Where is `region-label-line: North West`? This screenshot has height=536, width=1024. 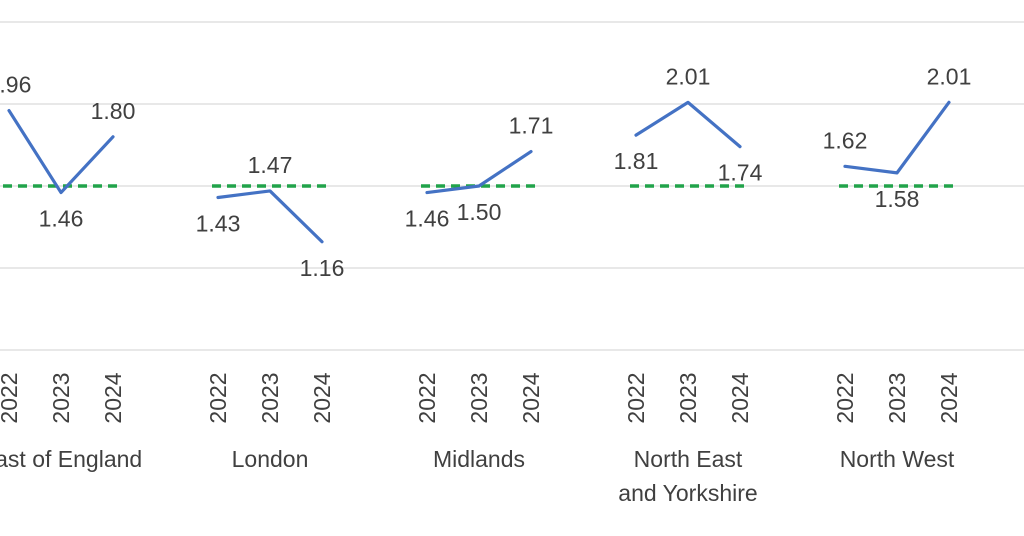
region-label-line: North West is located at coordinates (897, 459).